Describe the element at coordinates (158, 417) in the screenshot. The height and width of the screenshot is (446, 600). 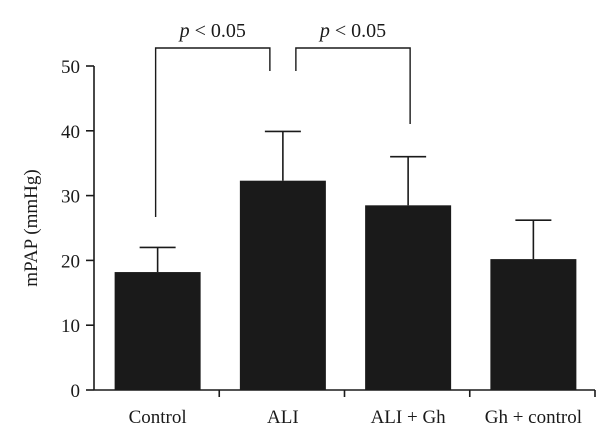
I see `x-tick-label: Control` at that location.